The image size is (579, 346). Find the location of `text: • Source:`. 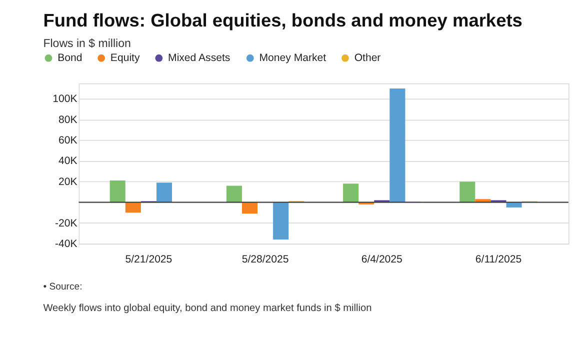

text: • Source: is located at coordinates (62, 287).